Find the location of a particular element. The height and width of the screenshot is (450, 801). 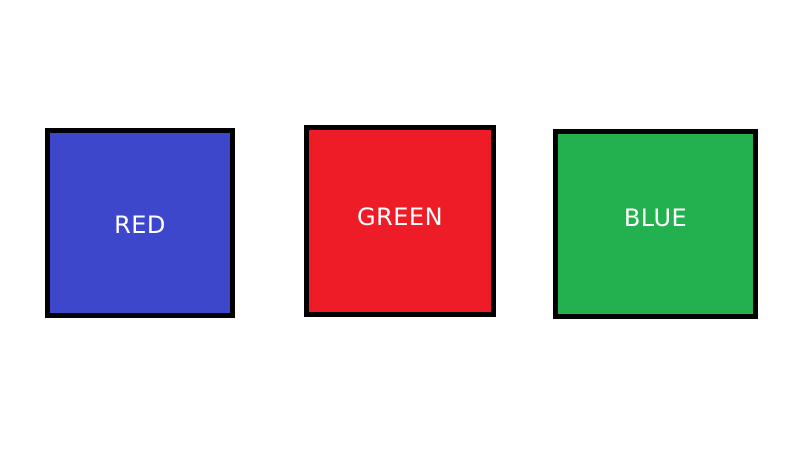

tile-label: RED is located at coordinates (140, 225).